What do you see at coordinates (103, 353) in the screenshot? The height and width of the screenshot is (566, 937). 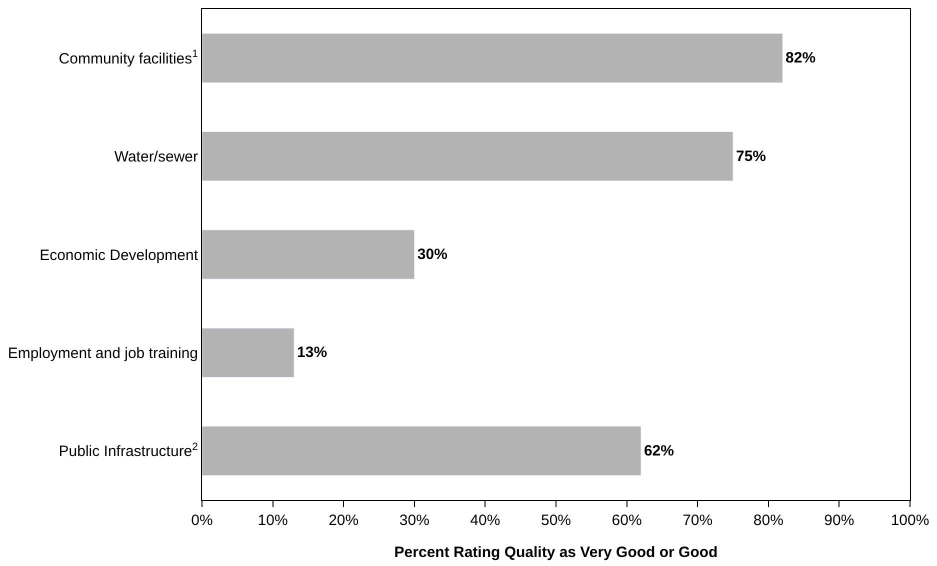 I see `y-tick-label: Employment and job training` at bounding box center [103, 353].